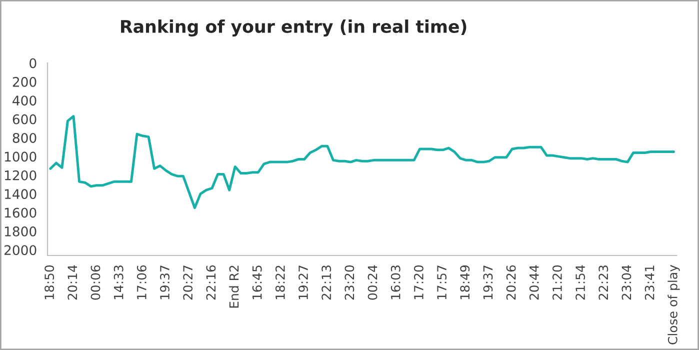 This screenshot has width=699, height=350. What do you see at coordinates (24, 119) in the screenshot?
I see `y-tick-label: 600` at bounding box center [24, 119].